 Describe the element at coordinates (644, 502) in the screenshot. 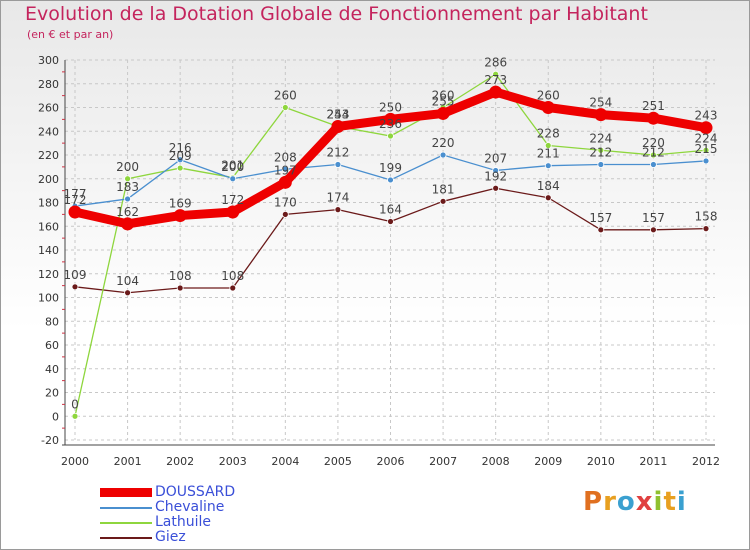

I see `logo-letter: x` at that location.